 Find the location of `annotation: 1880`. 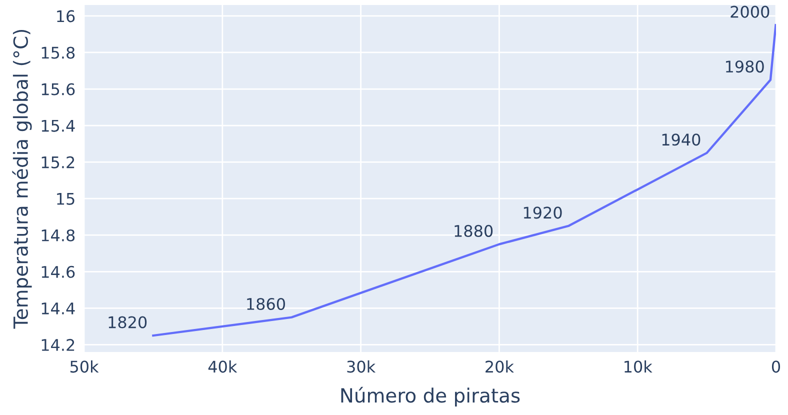

annotation: 1880 is located at coordinates (473, 230).